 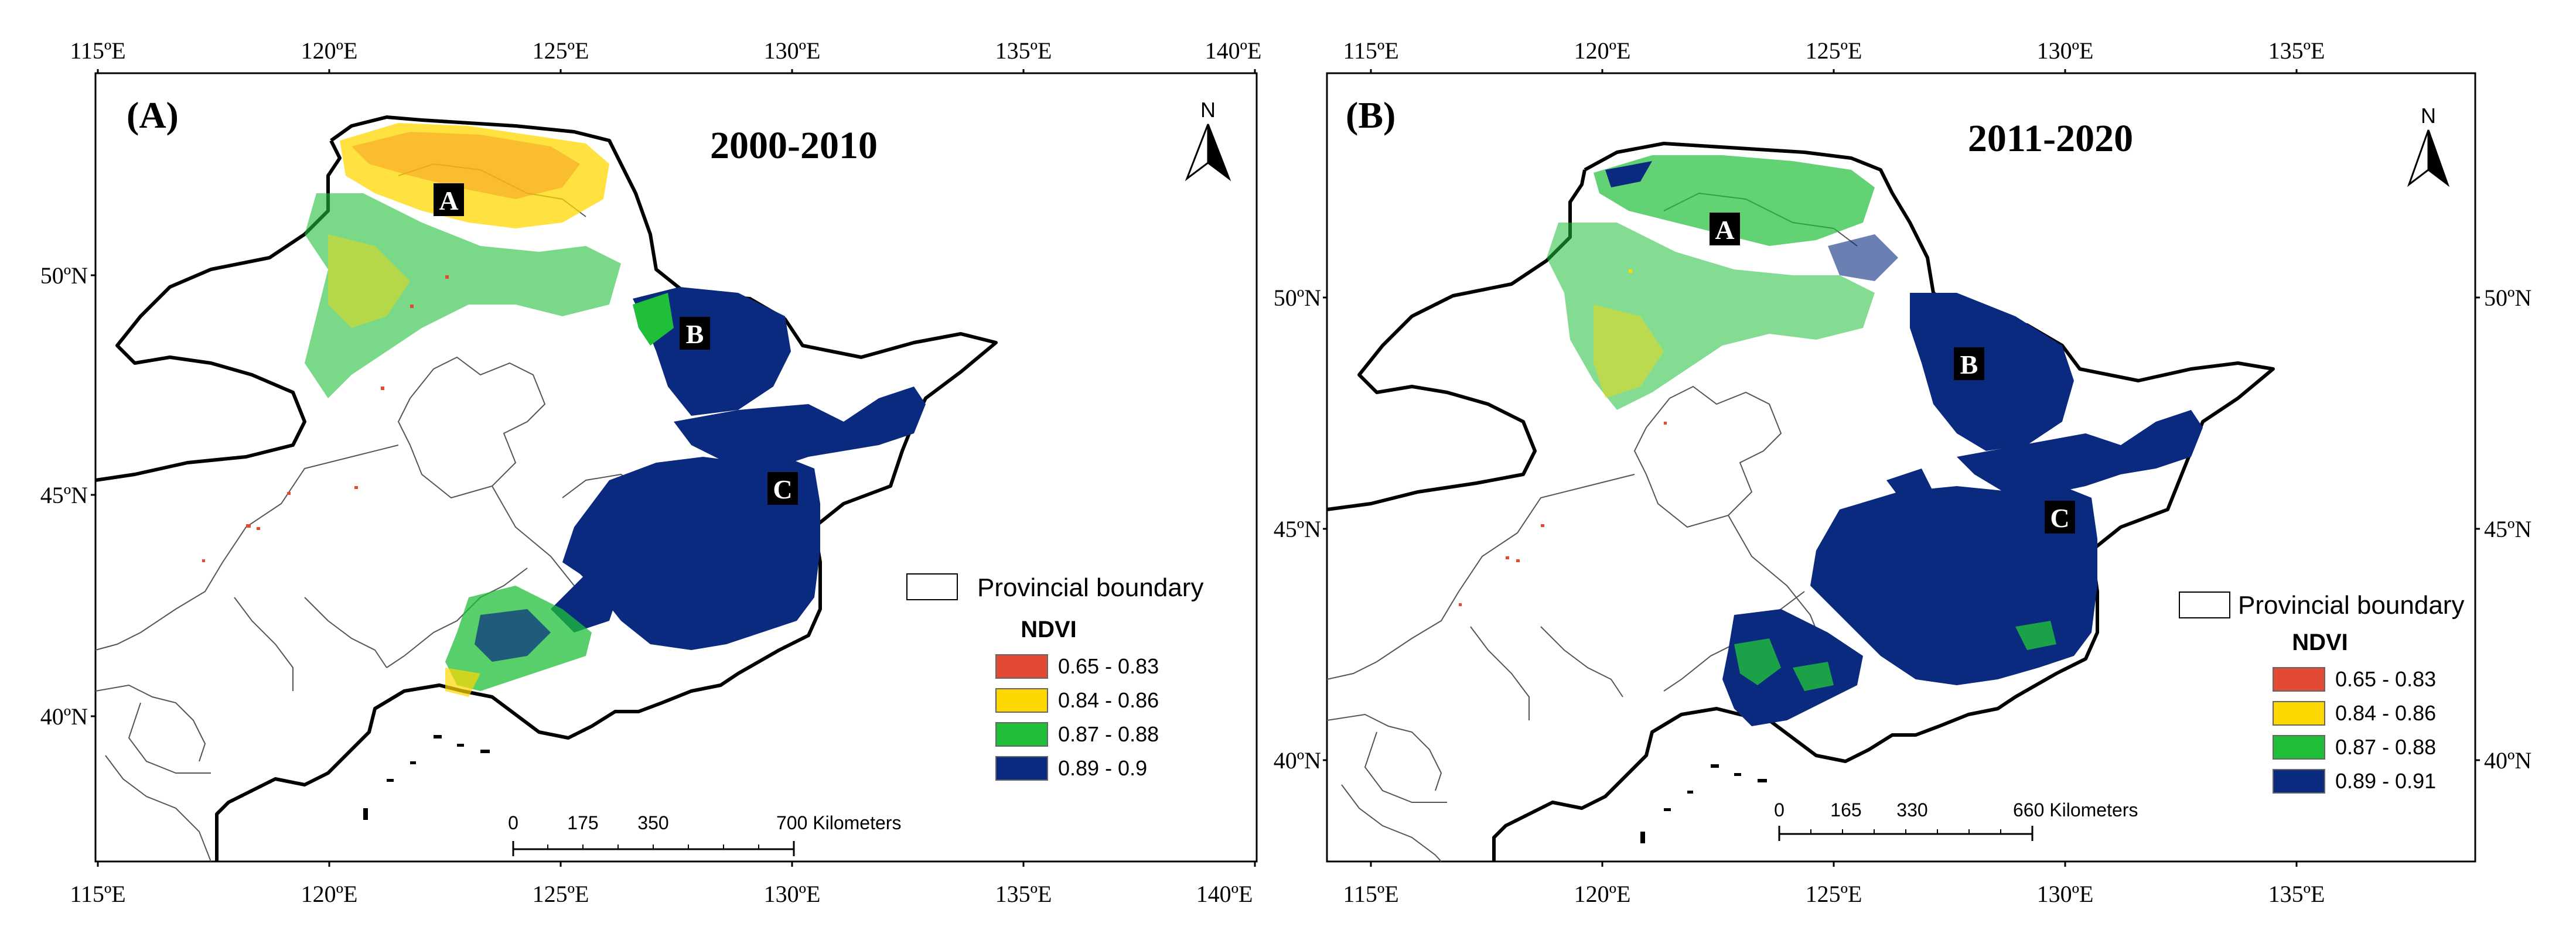 I want to click on lat-ticks-left: 50ºN 45ºN 40ºN, so click(x=1300, y=529).